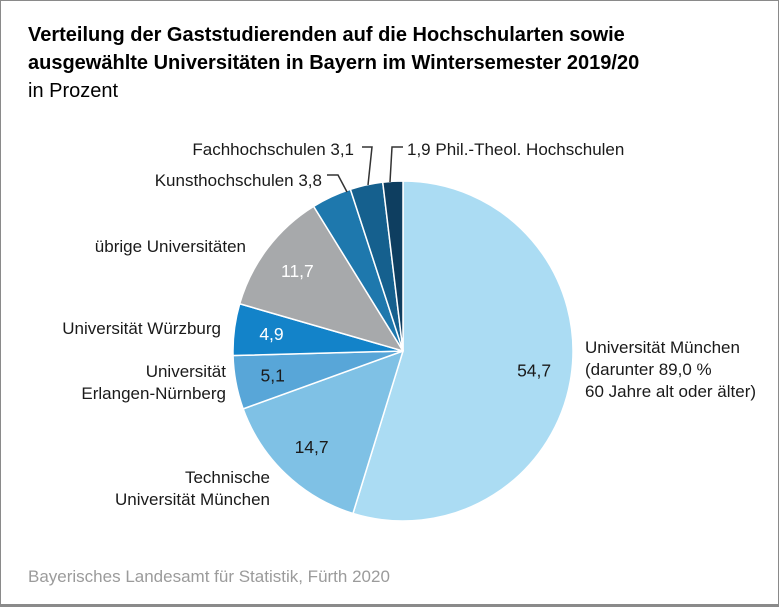 The height and width of the screenshot is (607, 779). I want to click on pie-value-label-2: 5,1, so click(273, 376).